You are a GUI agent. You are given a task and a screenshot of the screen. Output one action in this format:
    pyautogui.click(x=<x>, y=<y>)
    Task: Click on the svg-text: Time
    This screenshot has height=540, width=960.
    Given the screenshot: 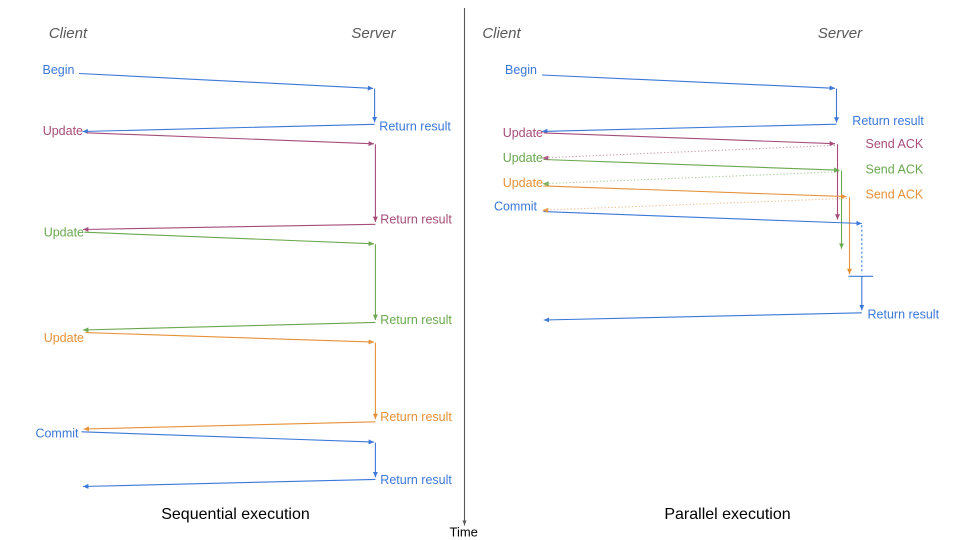 What is the action you would take?
    pyautogui.click(x=464, y=532)
    